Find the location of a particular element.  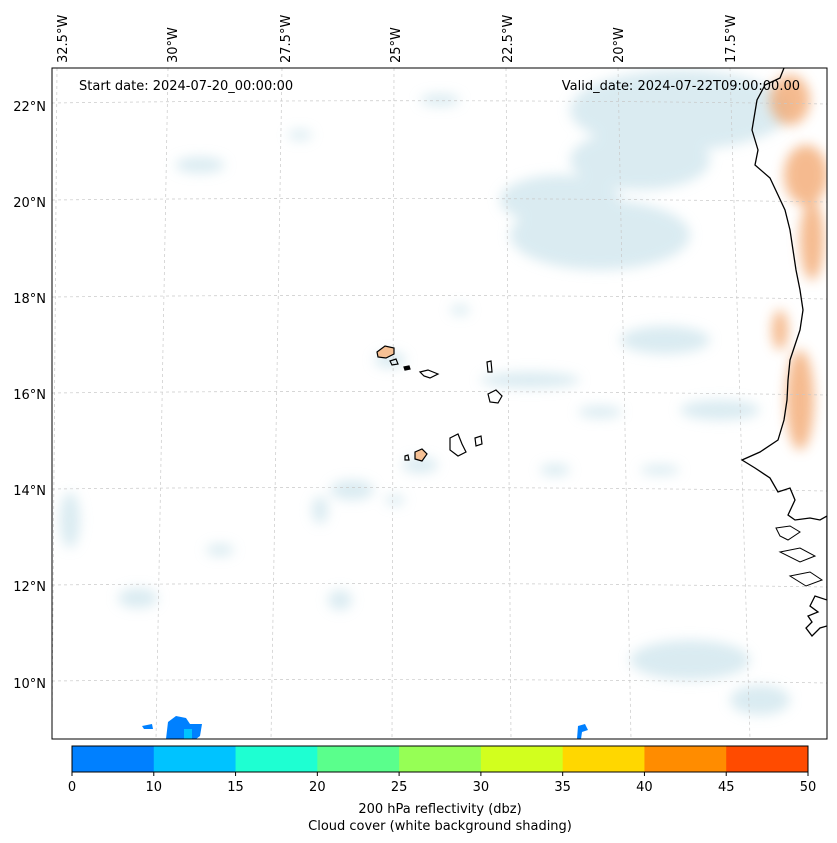

island-sal is located at coordinates (489, 366).